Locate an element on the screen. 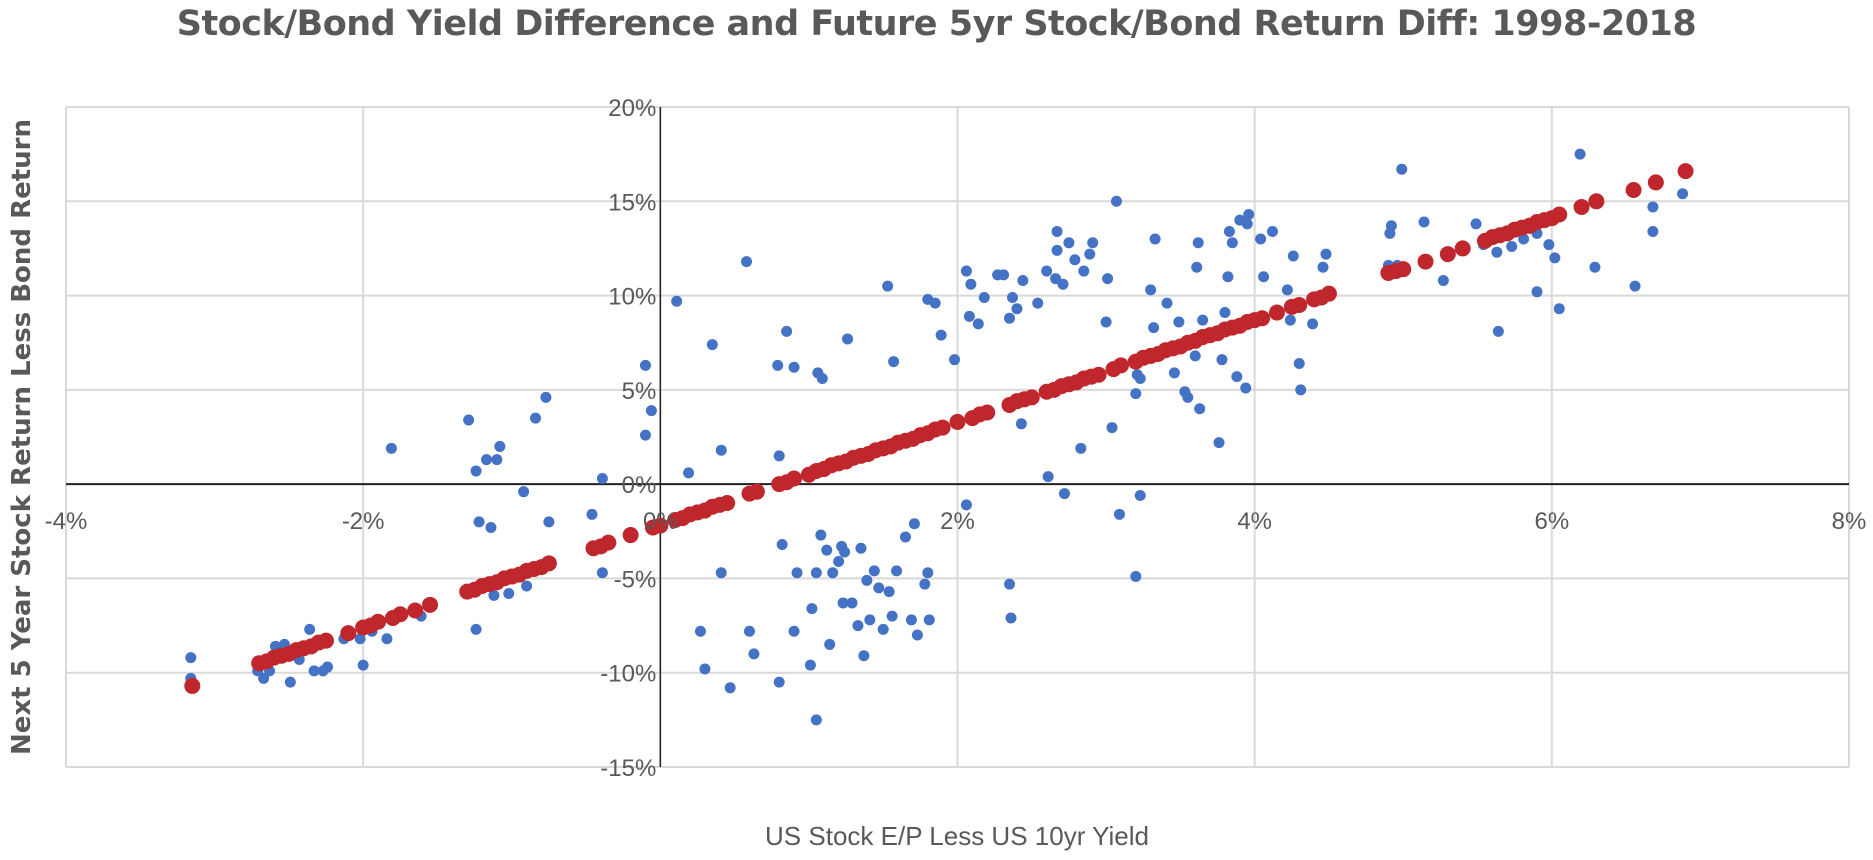  y-tick-label: 15% is located at coordinates (632, 202).